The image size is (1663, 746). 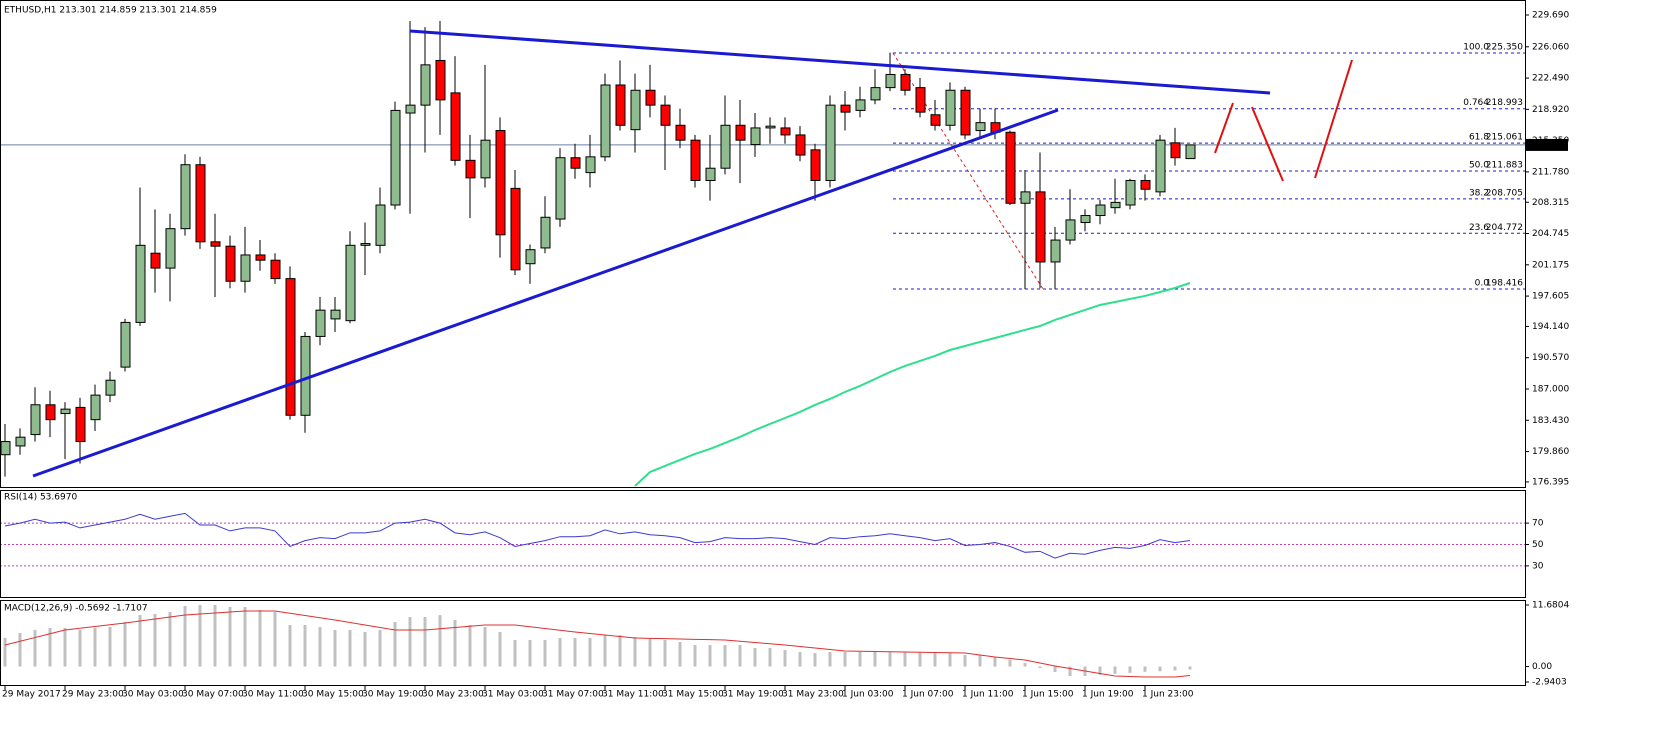 I want to click on current-price-label: 214.859, so click(x=1547, y=145).